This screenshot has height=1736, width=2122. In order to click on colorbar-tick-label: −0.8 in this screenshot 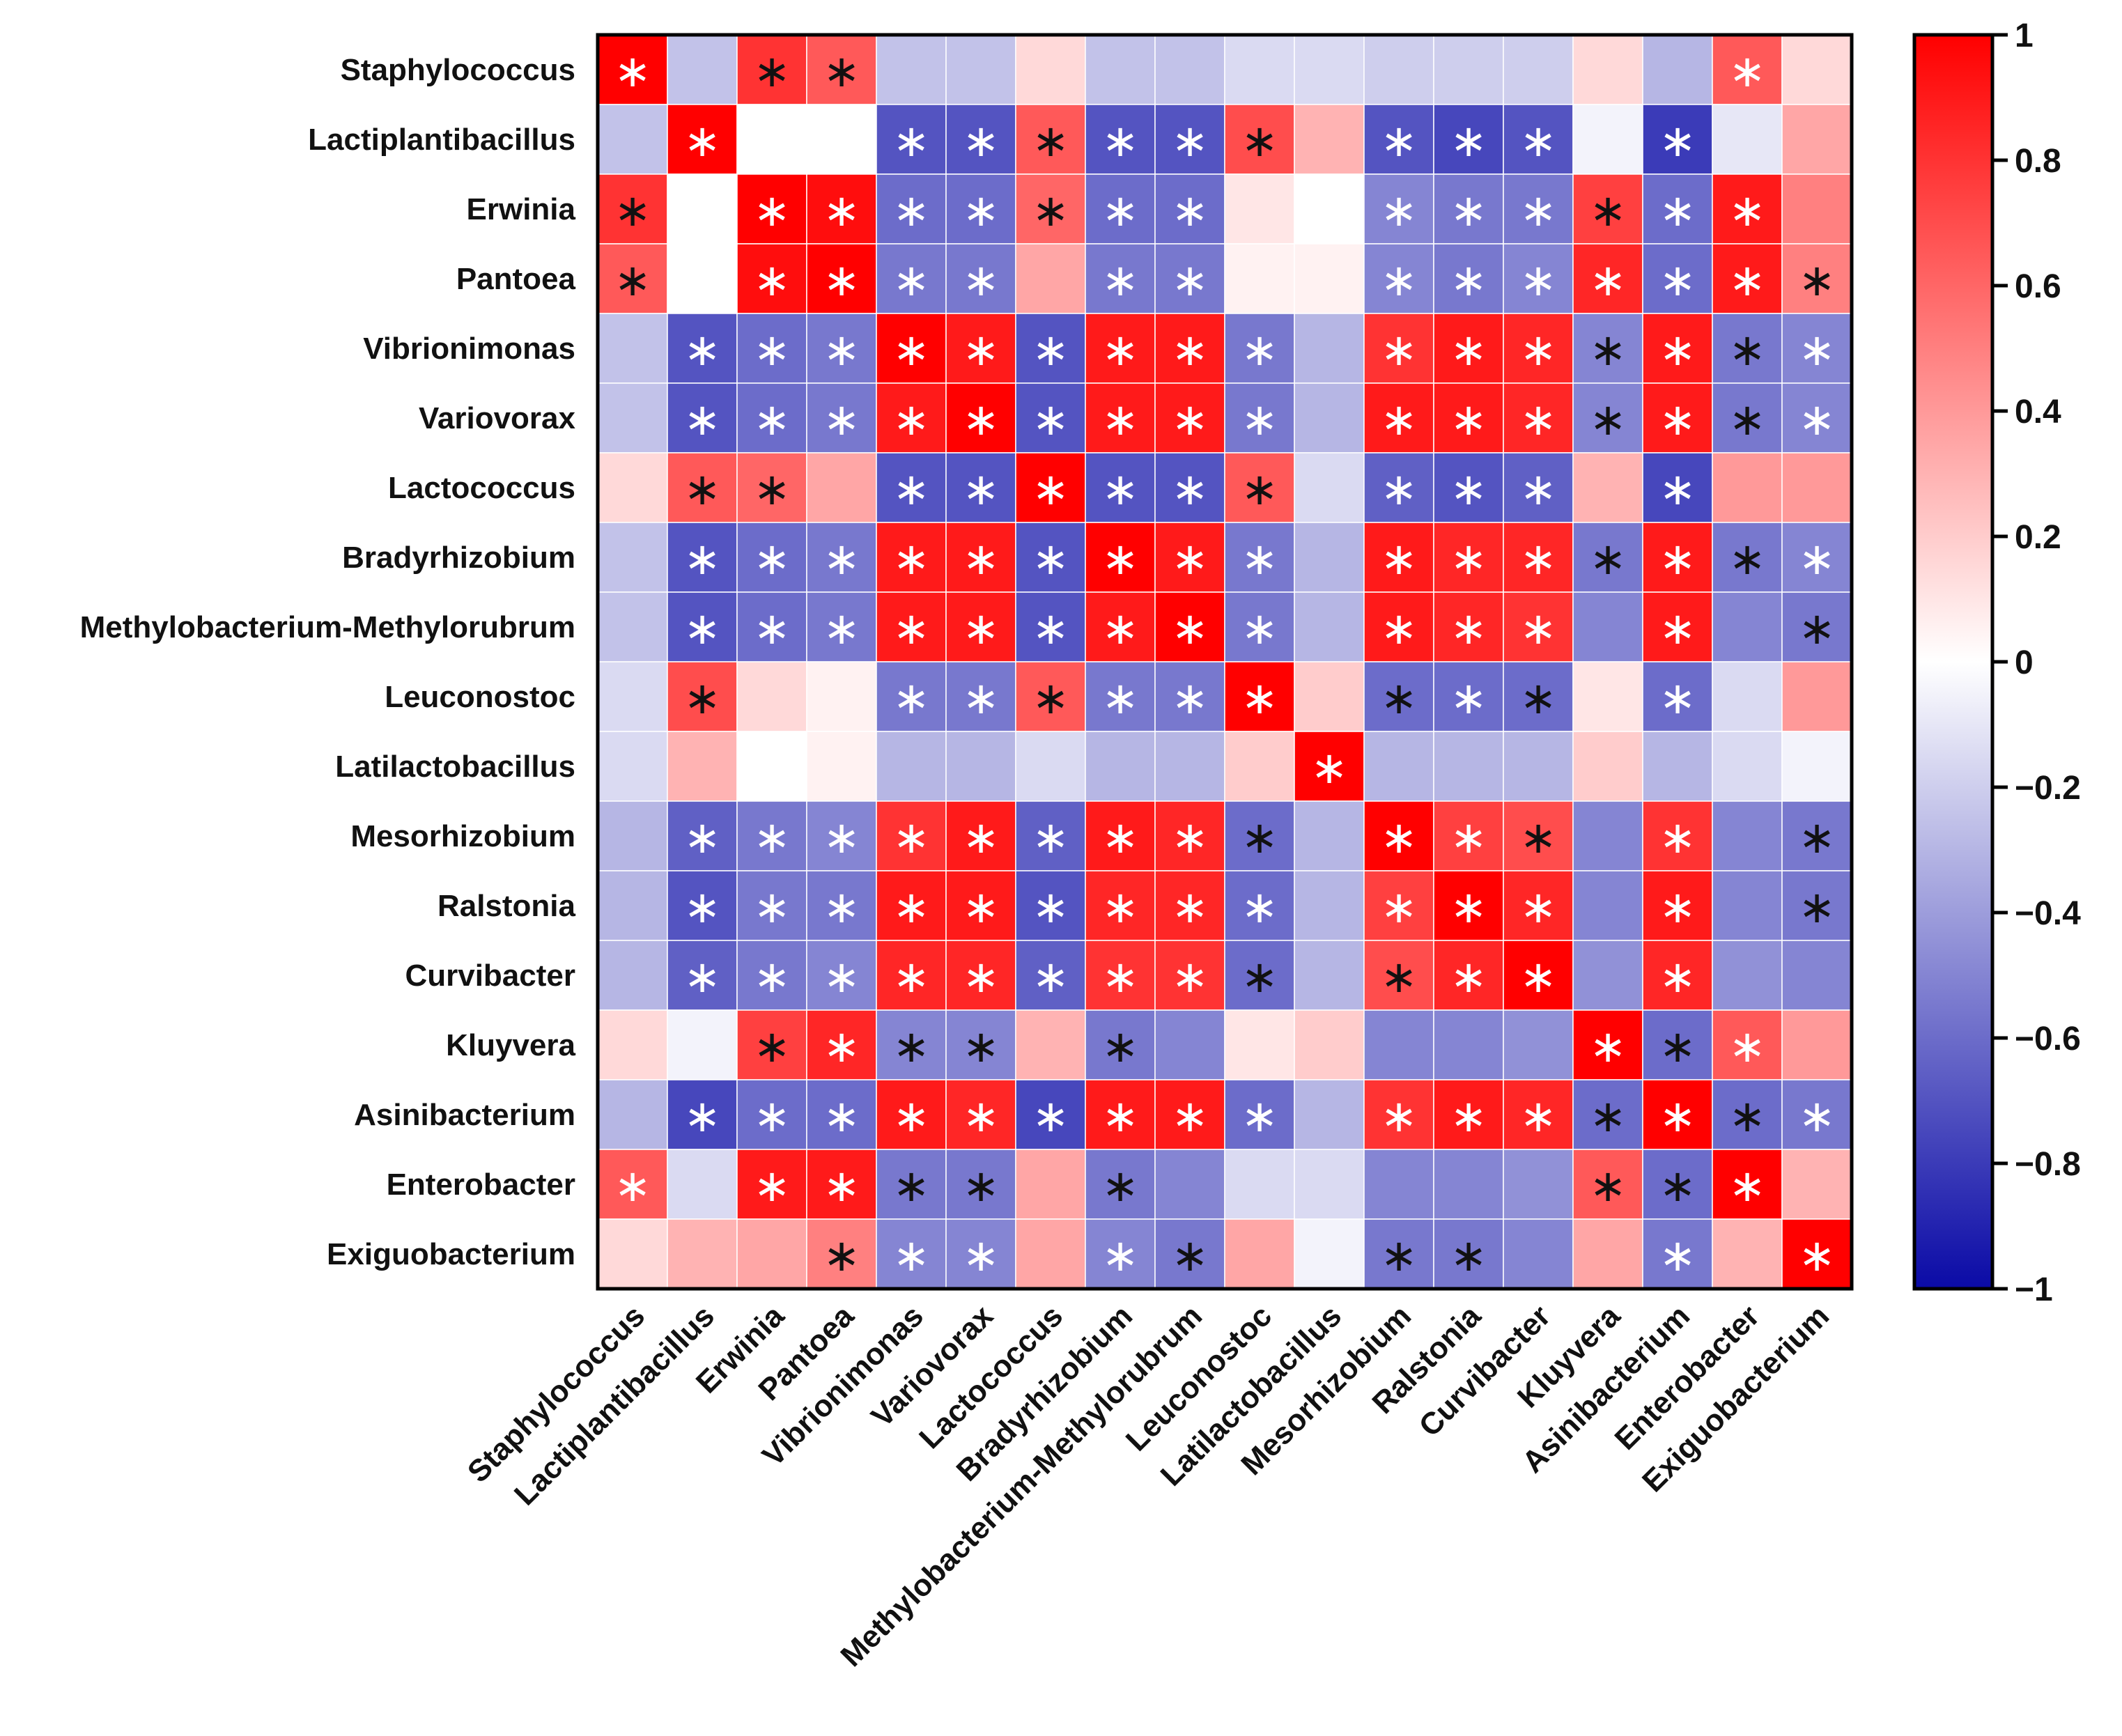, I will do `click(2048, 1165)`.